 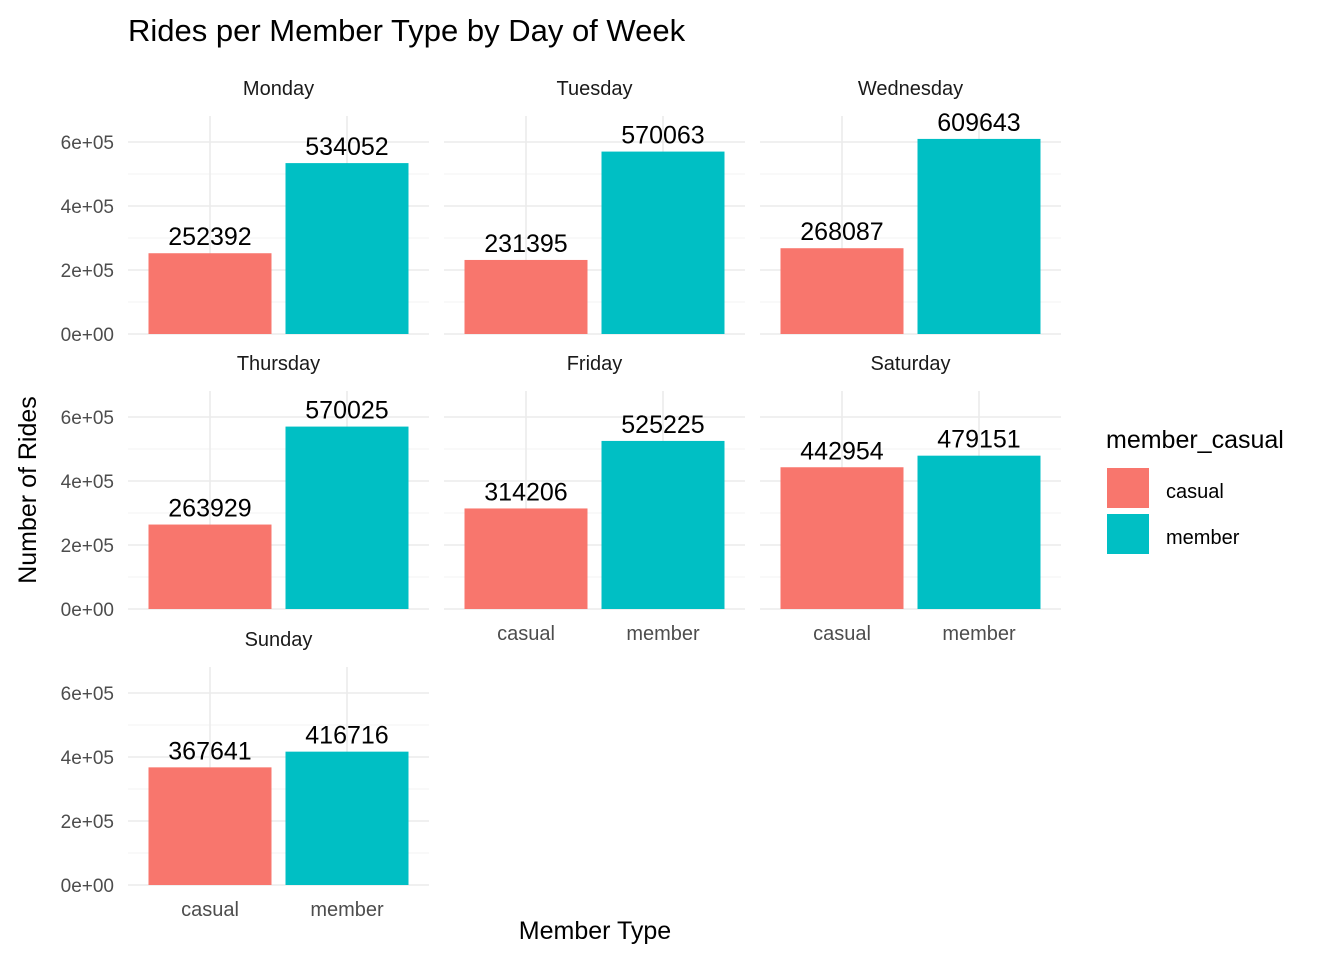 I want to click on data-label-tuesday-casual: 231395, so click(x=525, y=244).